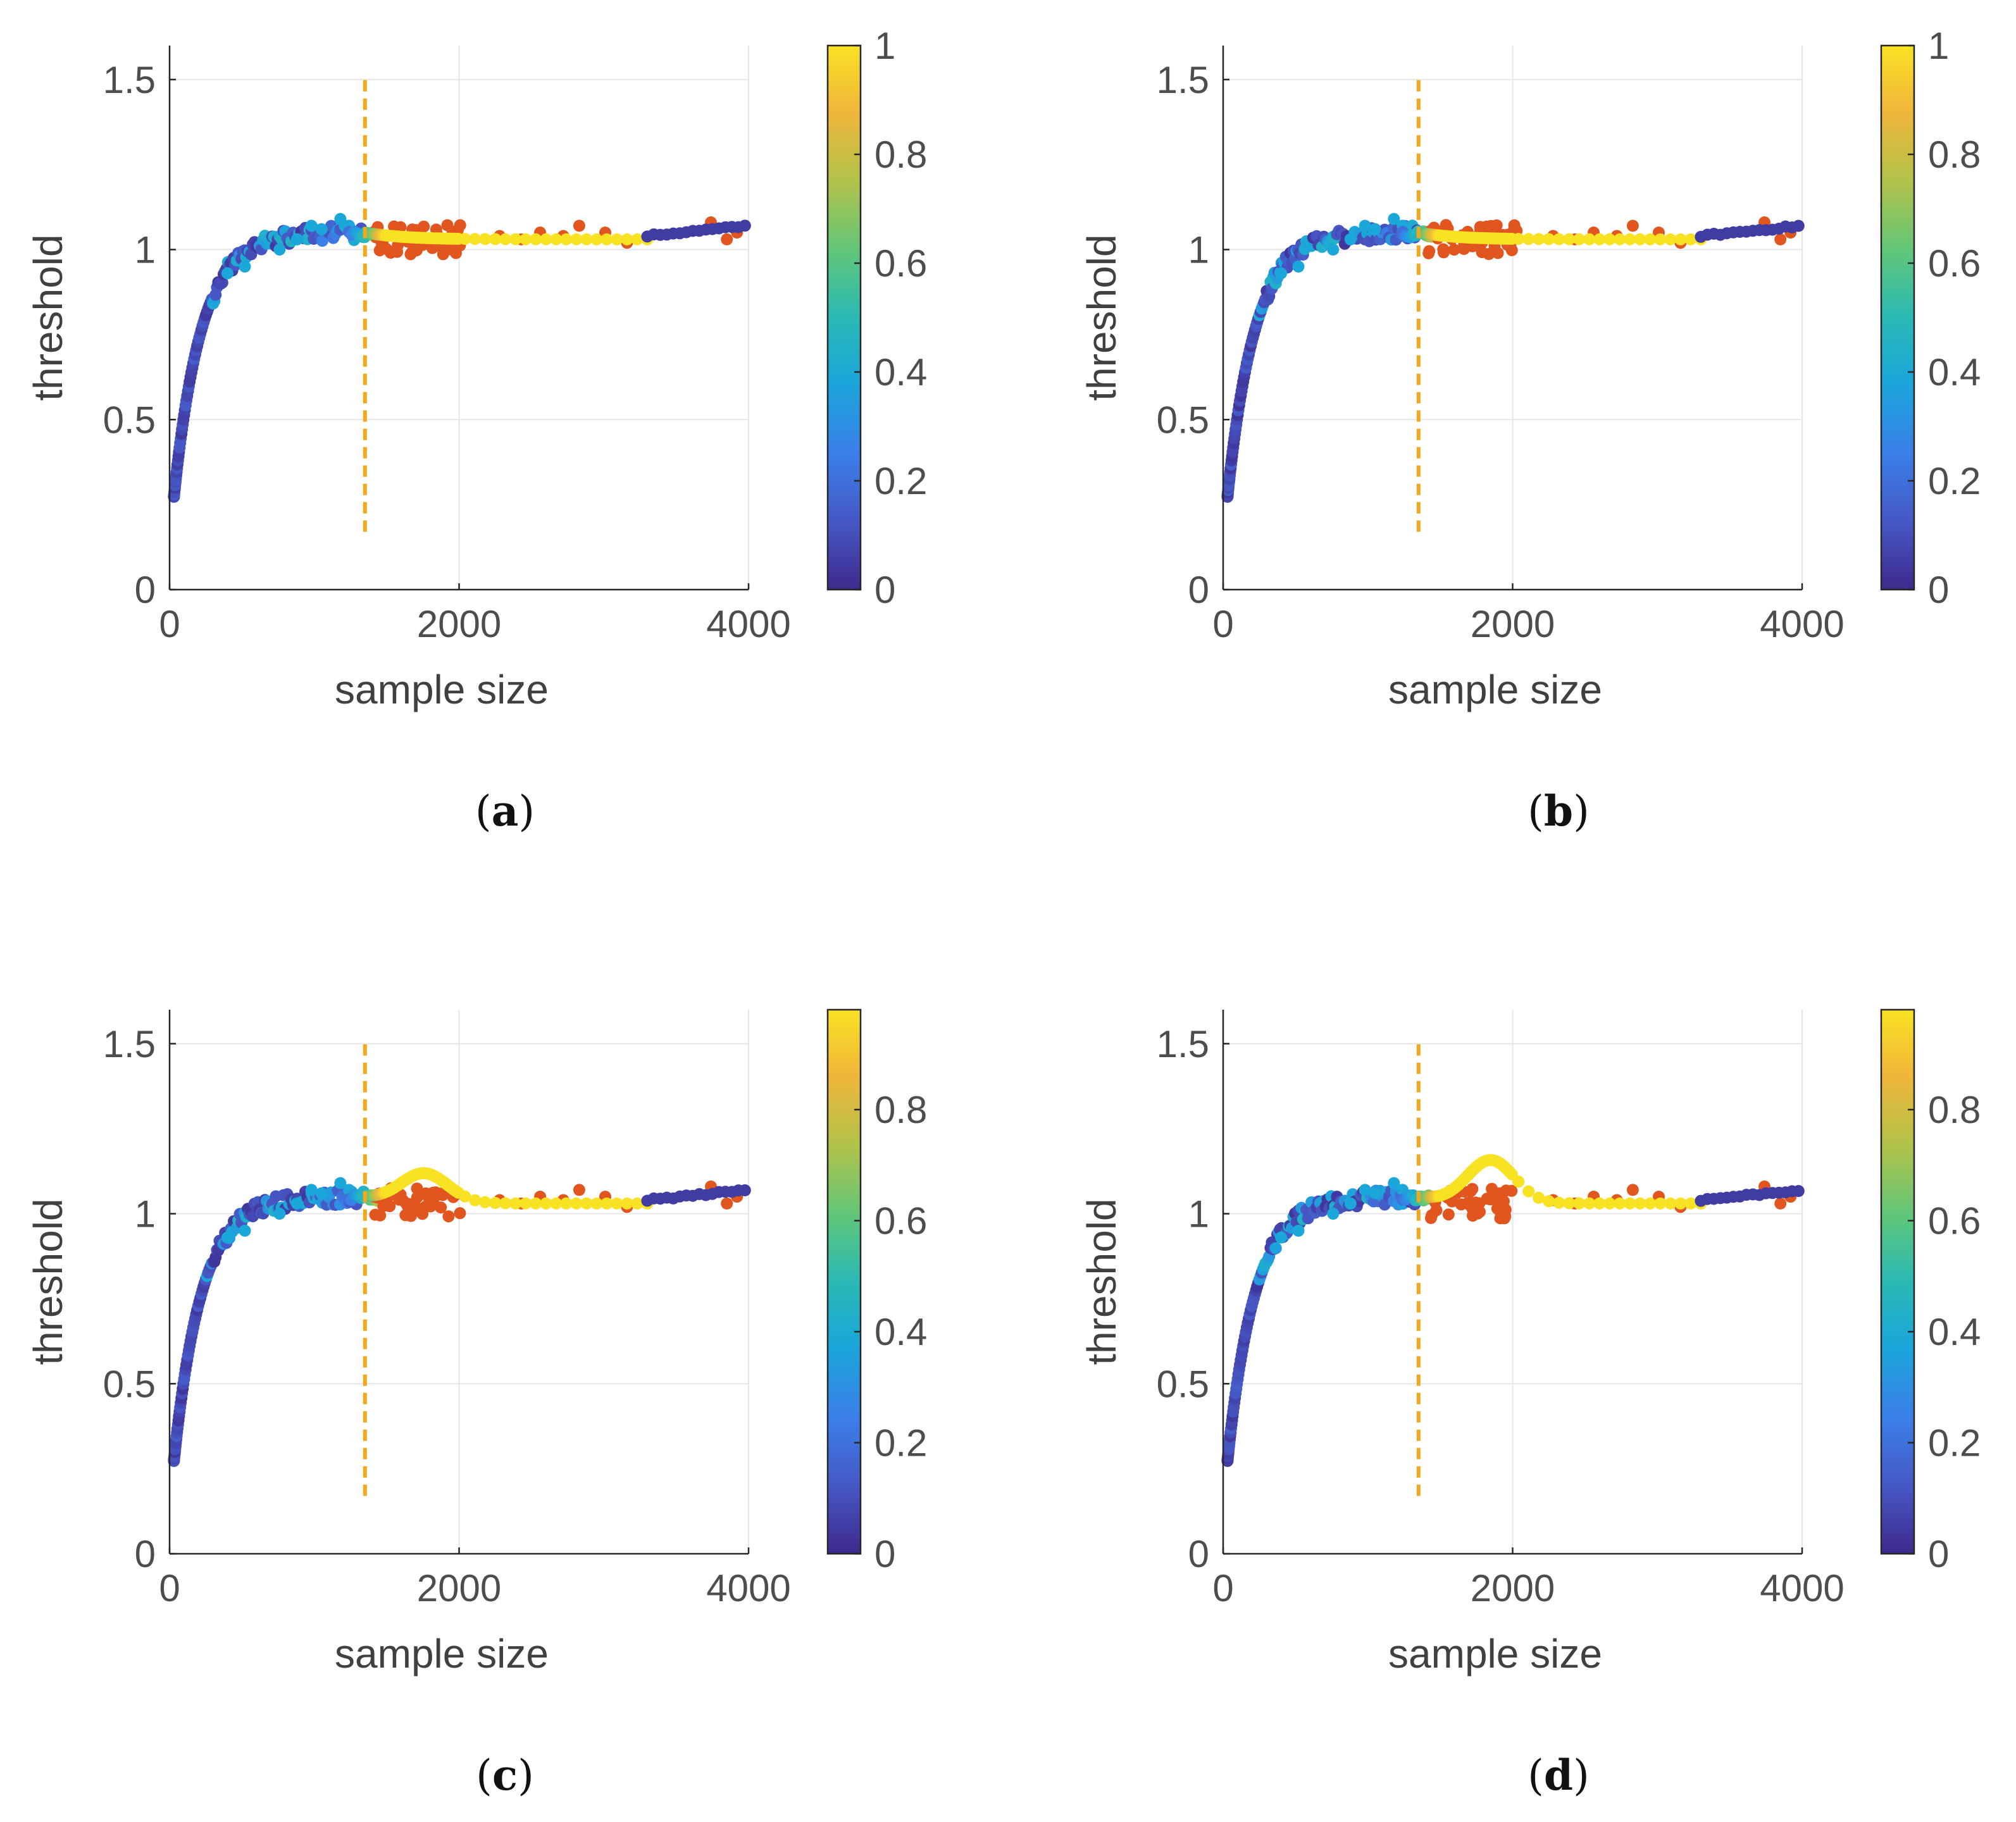  Describe the element at coordinates (129, 420) in the screenshot. I see `y-tick-label: 0.5` at that location.